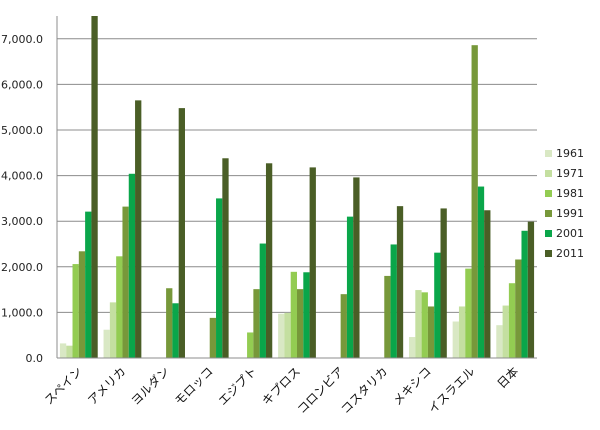 The image size is (600, 430). What do you see at coordinates (194, 386) in the screenshot?
I see `category-label: モロッコ` at bounding box center [194, 386].